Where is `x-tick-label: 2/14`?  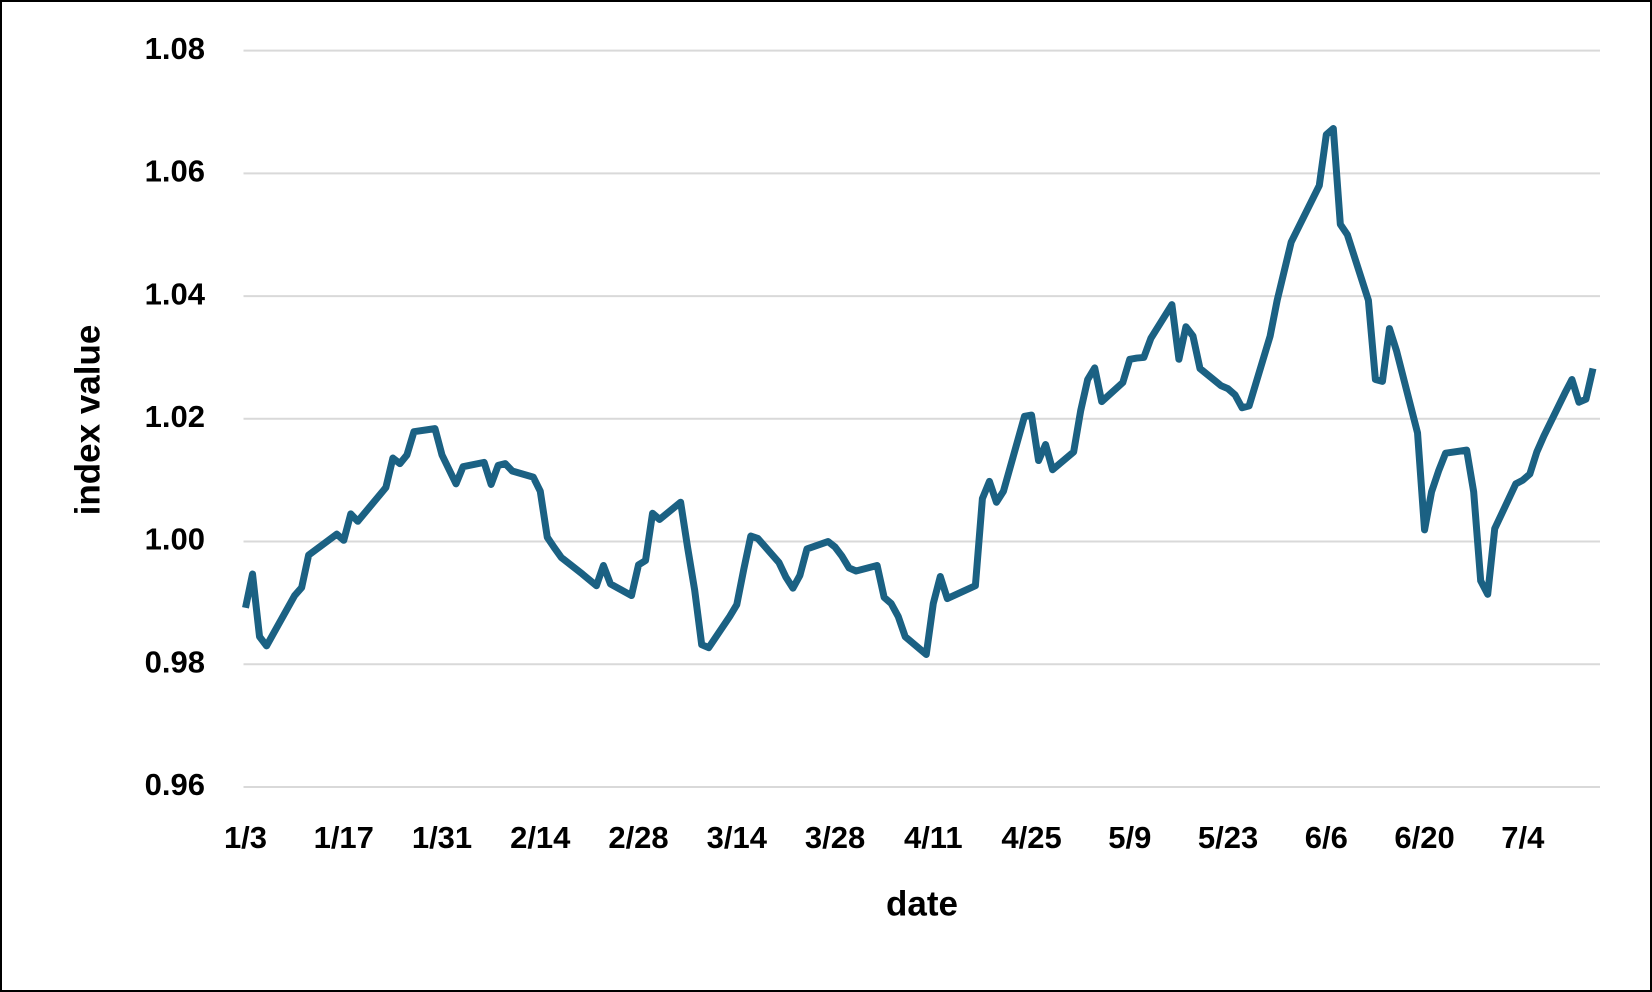 x-tick-label: 2/14 is located at coordinates (540, 837).